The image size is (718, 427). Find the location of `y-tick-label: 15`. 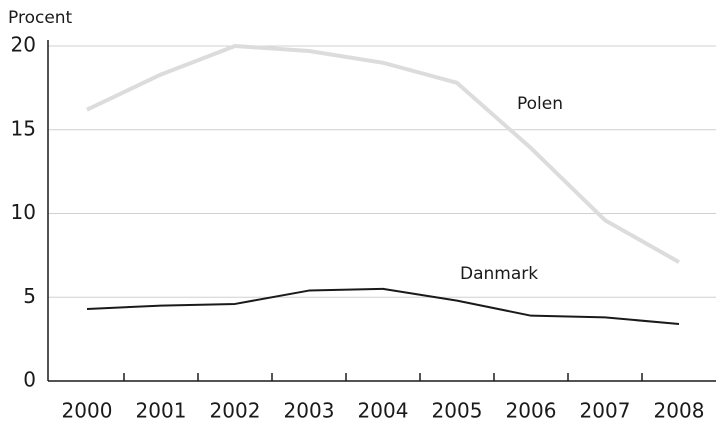

y-tick-label: 15 is located at coordinates (23, 128).